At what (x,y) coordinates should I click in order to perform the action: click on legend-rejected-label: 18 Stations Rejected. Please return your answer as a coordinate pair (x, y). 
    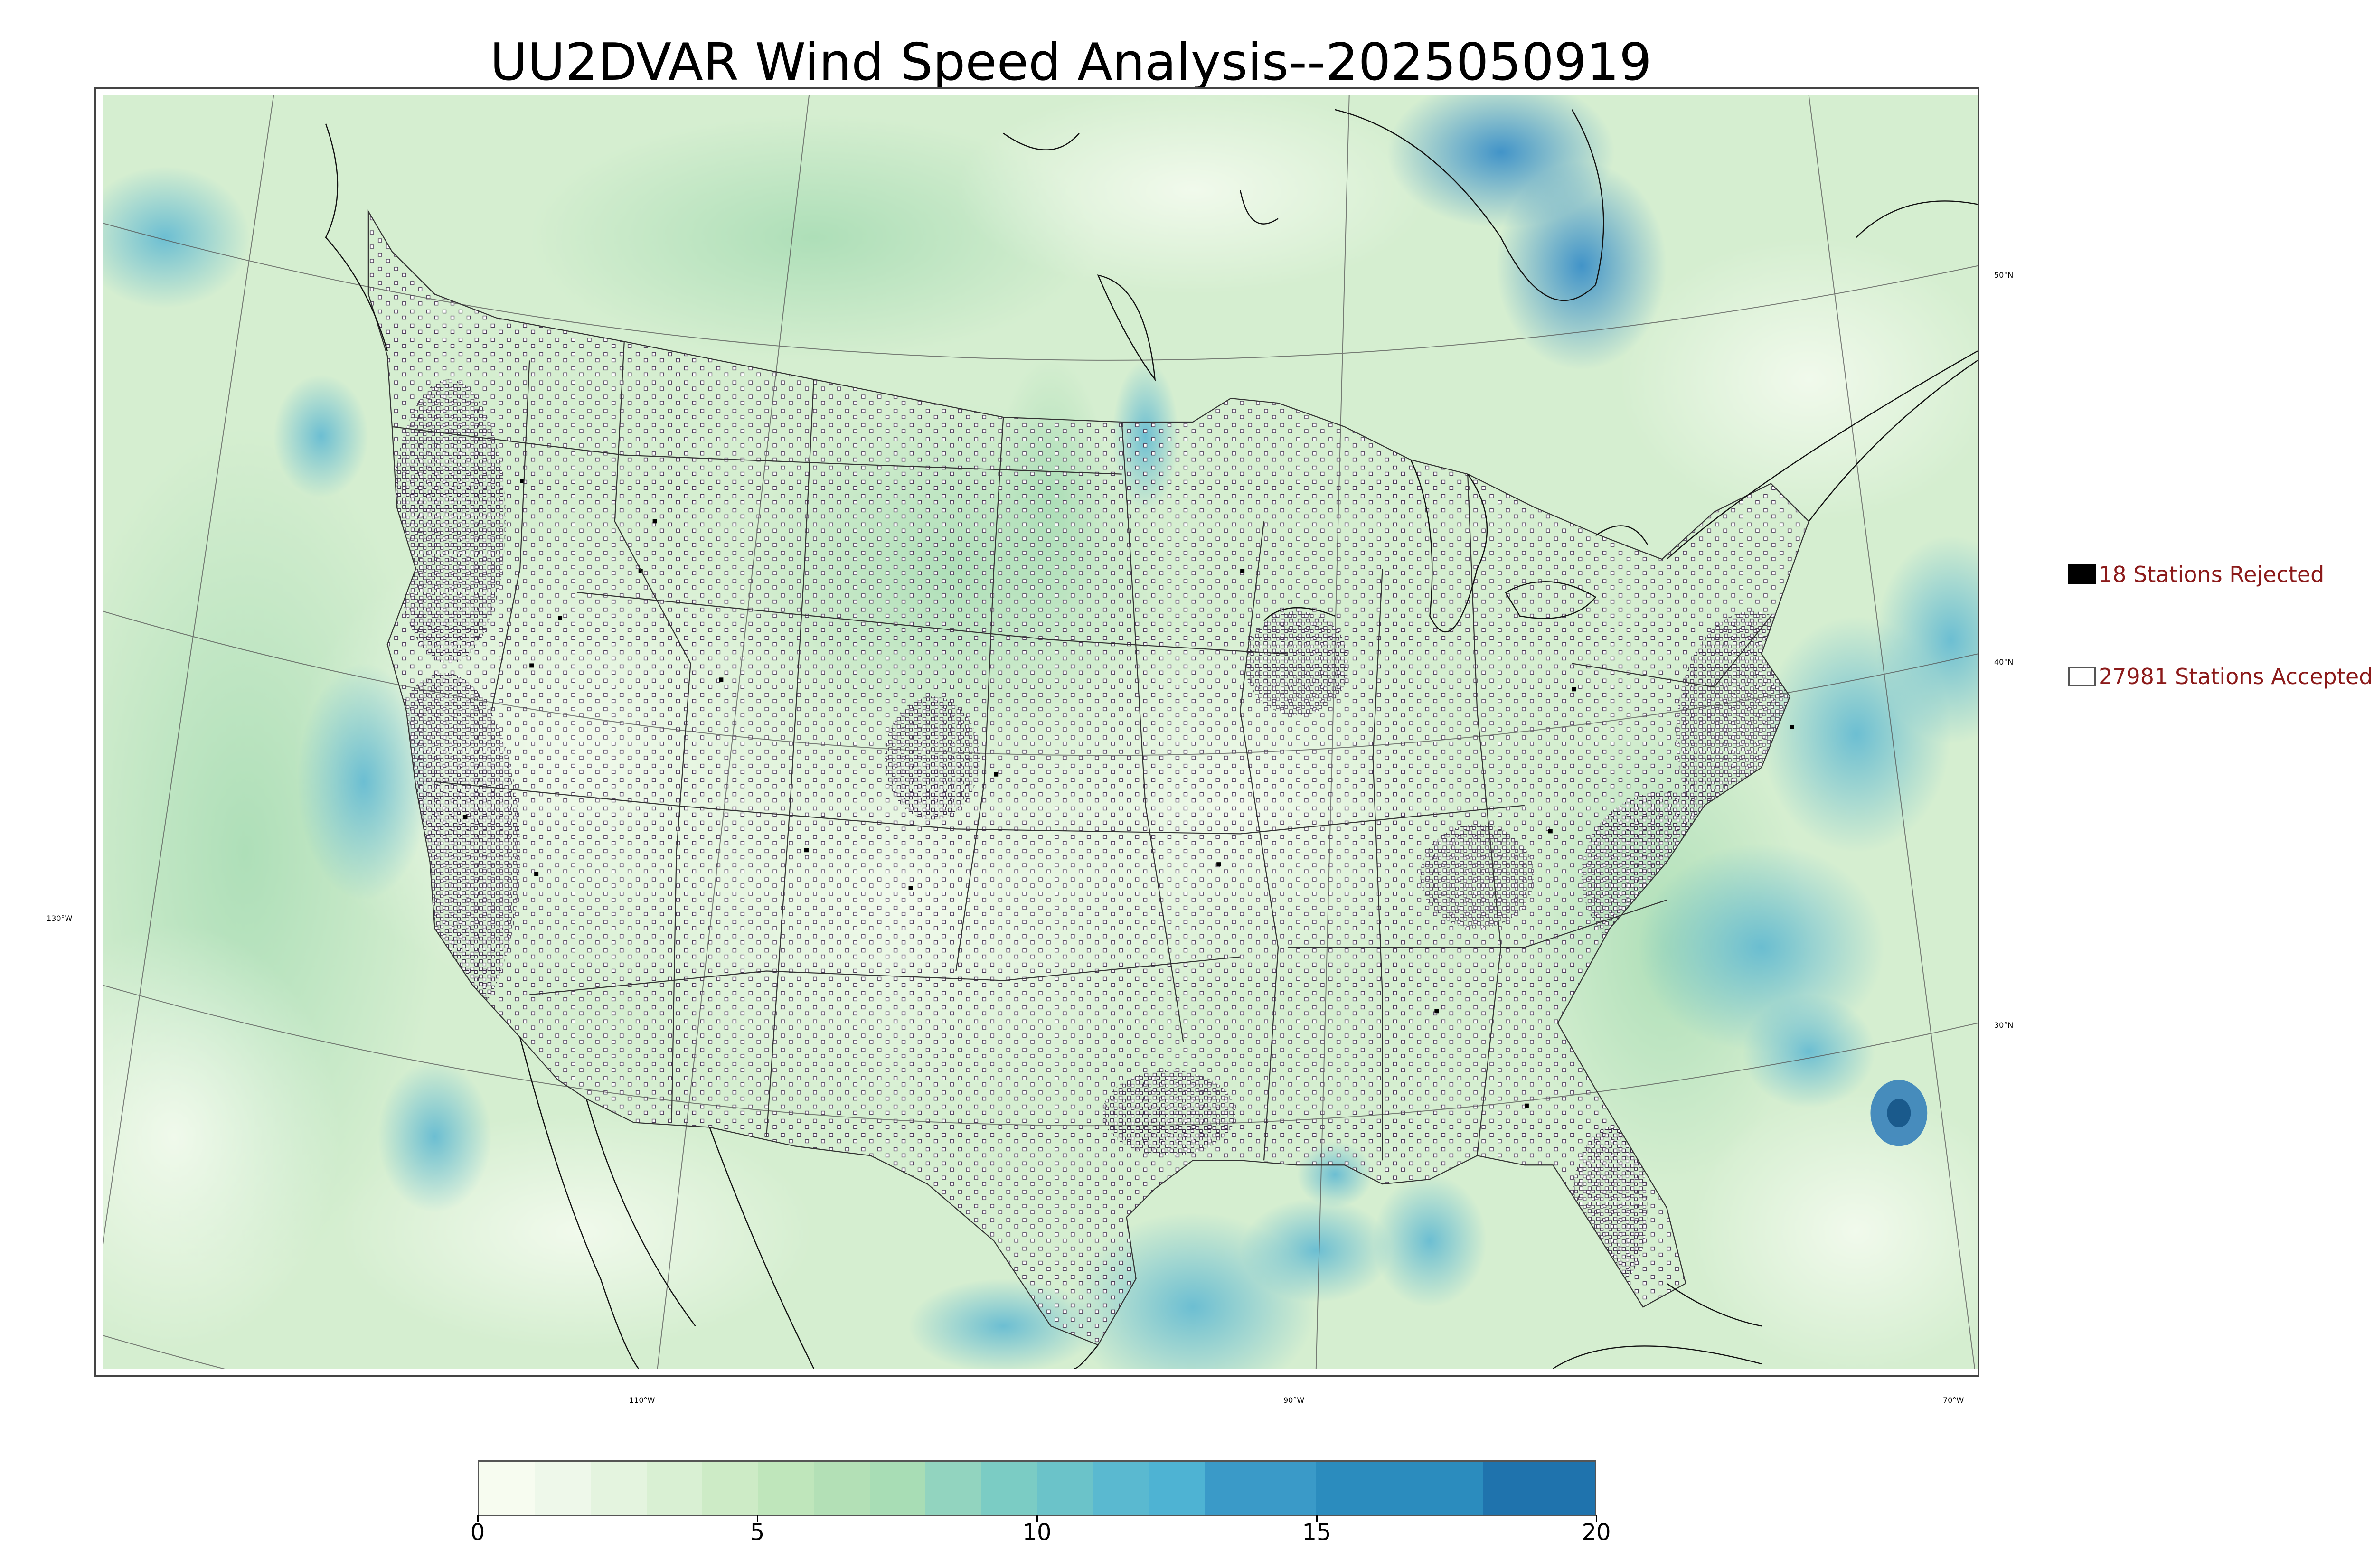
    Looking at the image, I should click on (2212, 575).